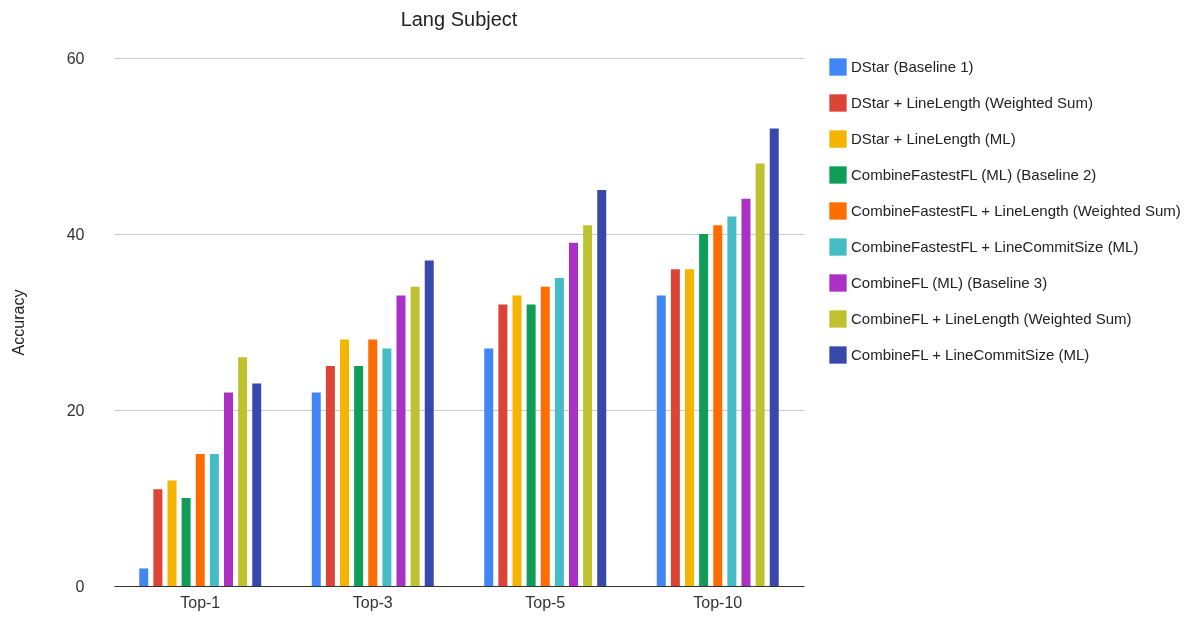  What do you see at coordinates (80, 586) in the screenshot?
I see `y-tick-label: 0` at bounding box center [80, 586].